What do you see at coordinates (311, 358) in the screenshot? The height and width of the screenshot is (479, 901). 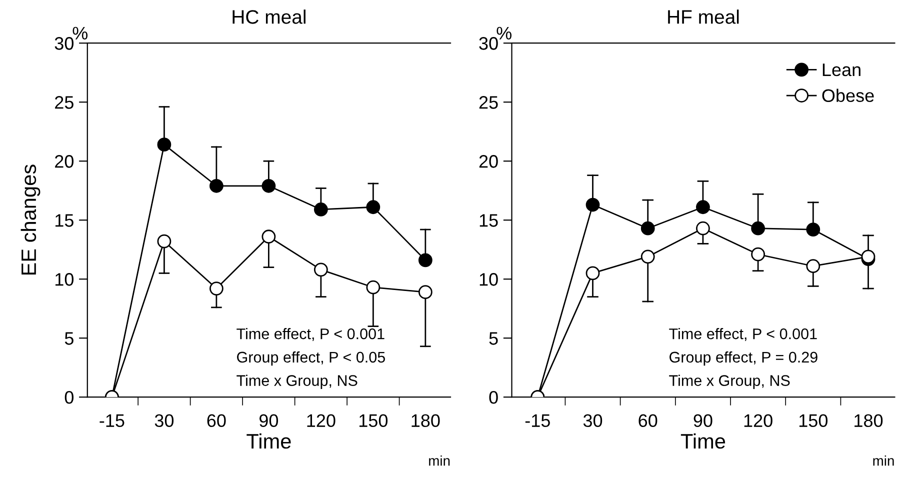 I see `annotation: Group effect, P < 0.05` at bounding box center [311, 358].